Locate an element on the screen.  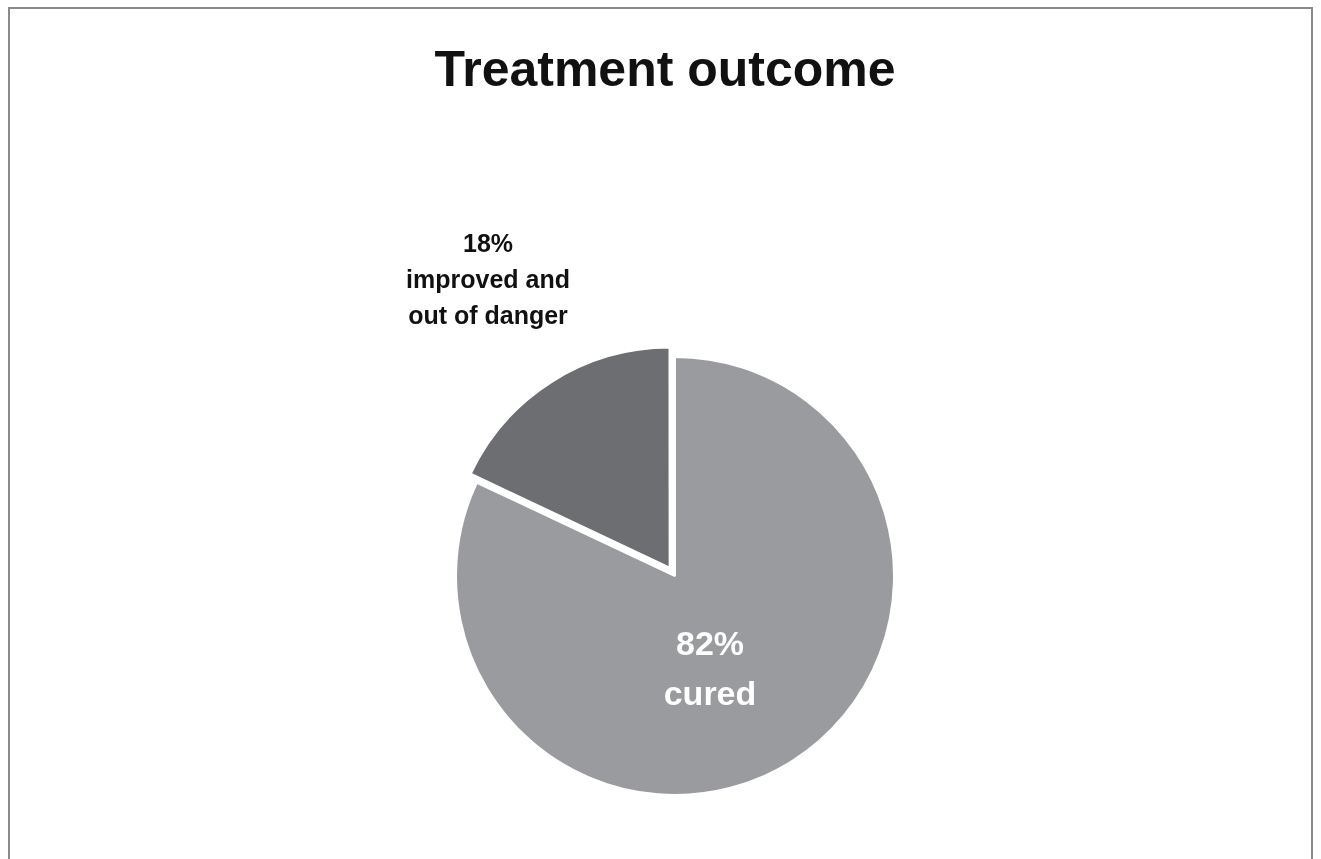
chart-title: Treatment outcome is located at coordinates (665, 69).